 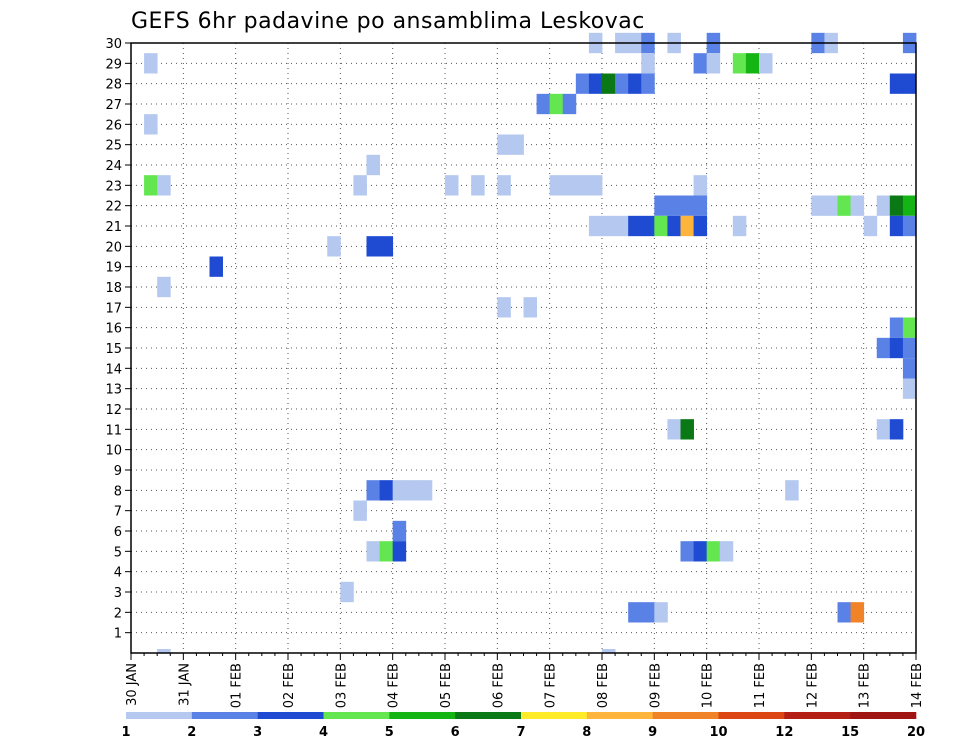 What do you see at coordinates (113, 451) in the screenshot?
I see `y-tick-label: 10` at bounding box center [113, 451].